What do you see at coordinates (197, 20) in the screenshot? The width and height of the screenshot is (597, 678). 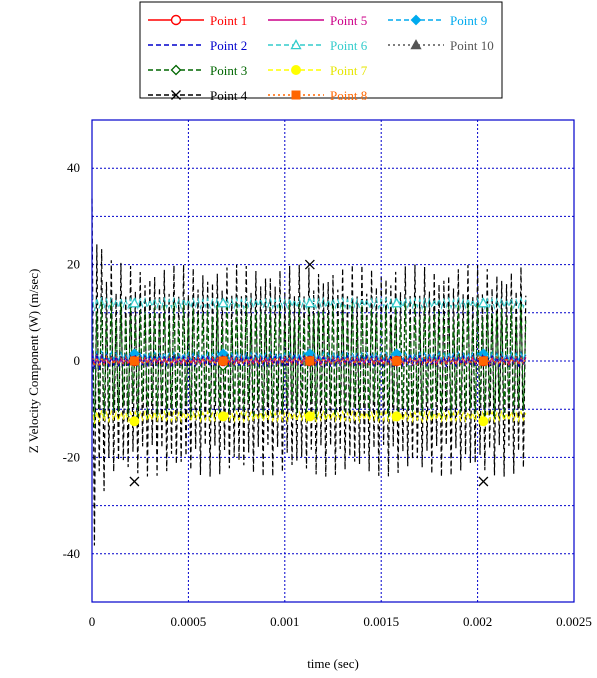 I see `legend-item: Point 1` at bounding box center [197, 20].